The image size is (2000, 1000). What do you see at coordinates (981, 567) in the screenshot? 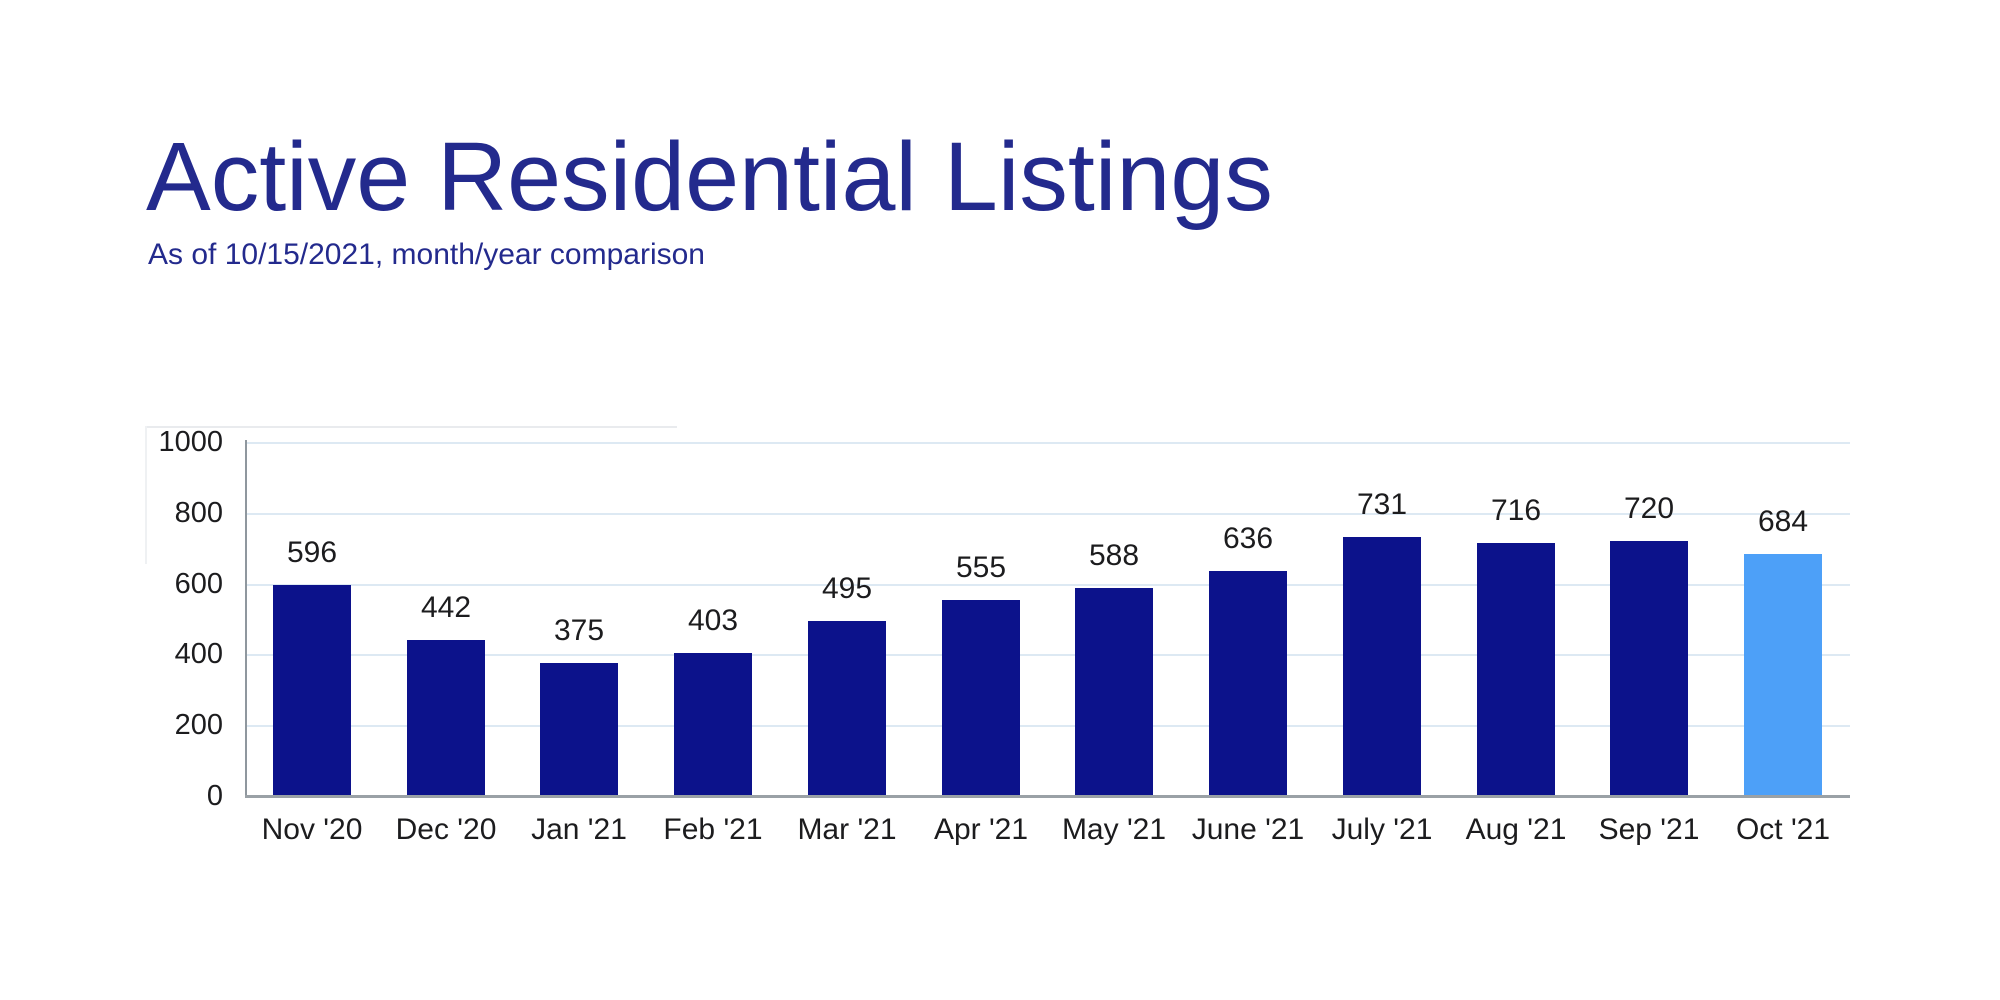
I see `bar-value-label: 555` at bounding box center [981, 567].